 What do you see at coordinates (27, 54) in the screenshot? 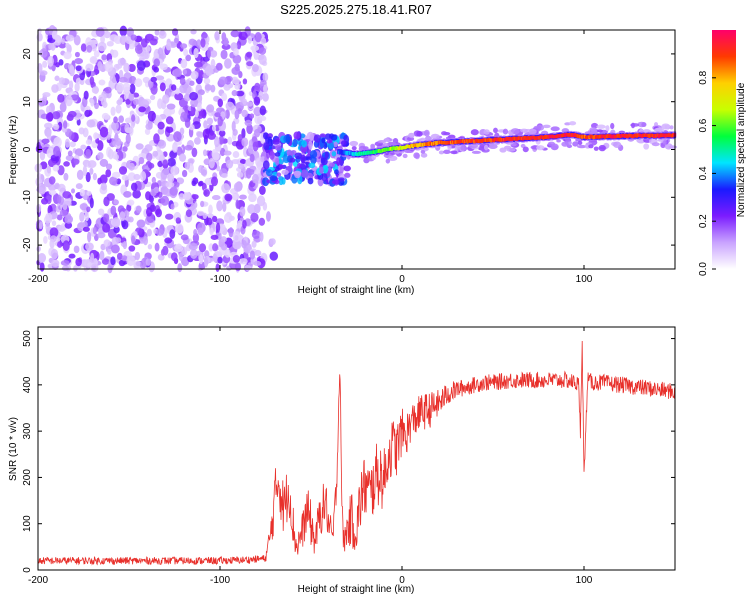
I see `spectrogram-y-tick-label: 20` at bounding box center [27, 54].